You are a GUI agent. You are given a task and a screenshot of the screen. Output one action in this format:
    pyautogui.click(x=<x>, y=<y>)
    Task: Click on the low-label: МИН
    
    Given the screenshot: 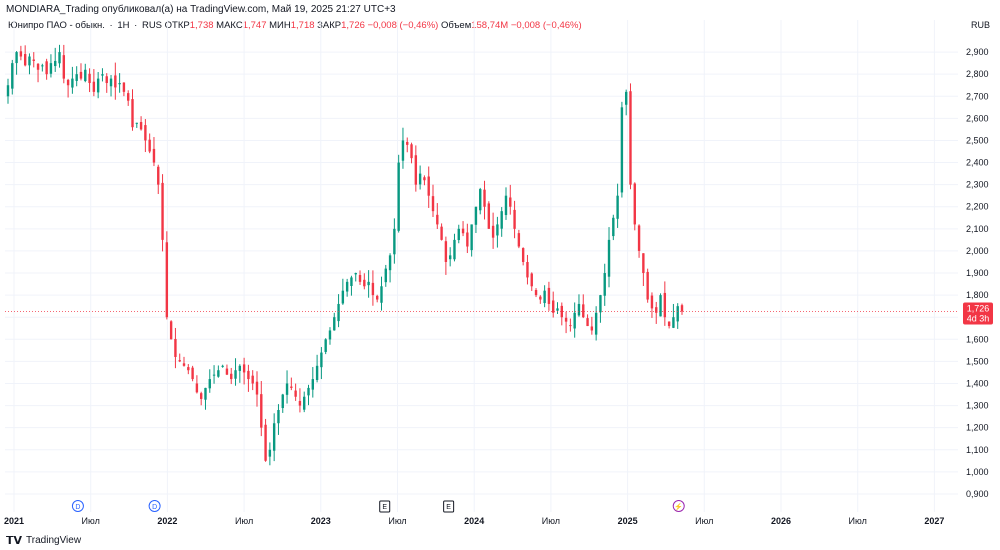 What is the action you would take?
    pyautogui.click(x=280, y=25)
    